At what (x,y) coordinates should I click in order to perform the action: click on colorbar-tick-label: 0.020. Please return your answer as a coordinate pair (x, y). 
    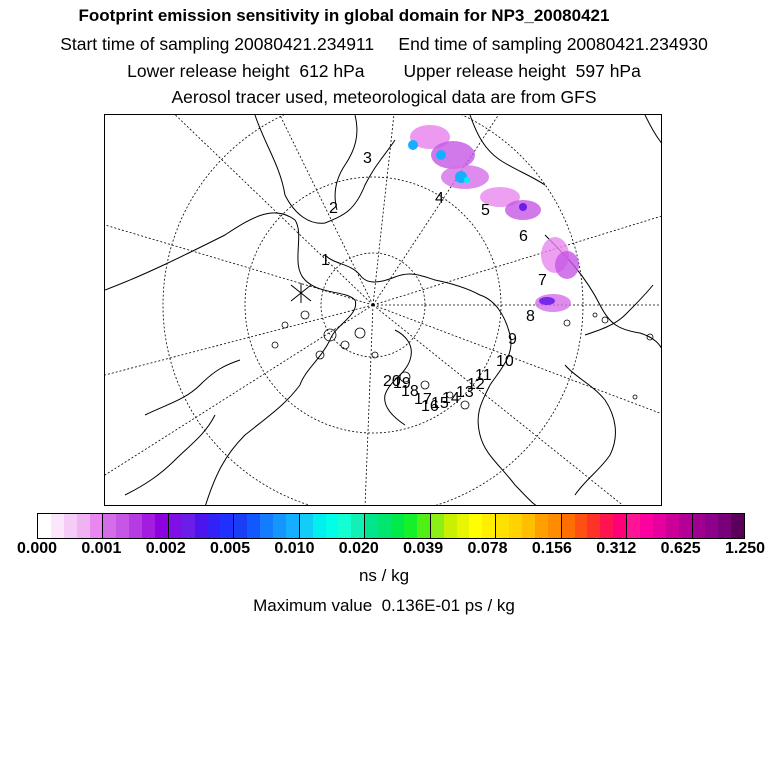
    Looking at the image, I should click on (358, 548).